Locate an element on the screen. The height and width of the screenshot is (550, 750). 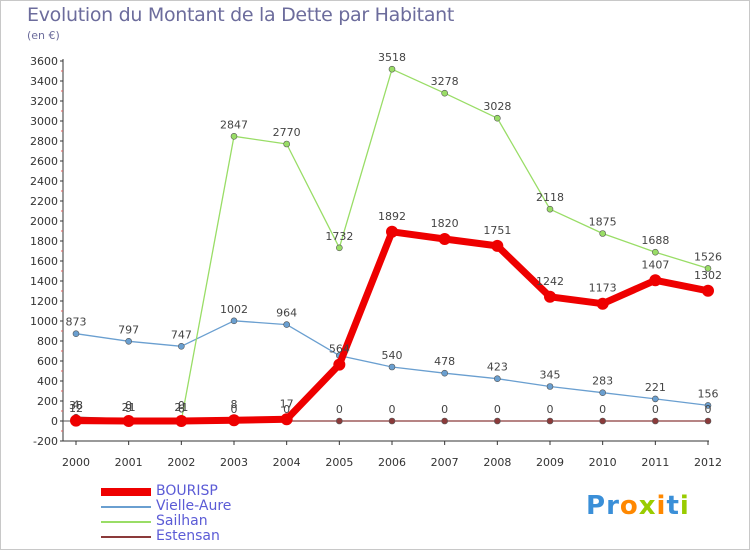
data-label-bourisp: 0 is located at coordinates (128, 405).